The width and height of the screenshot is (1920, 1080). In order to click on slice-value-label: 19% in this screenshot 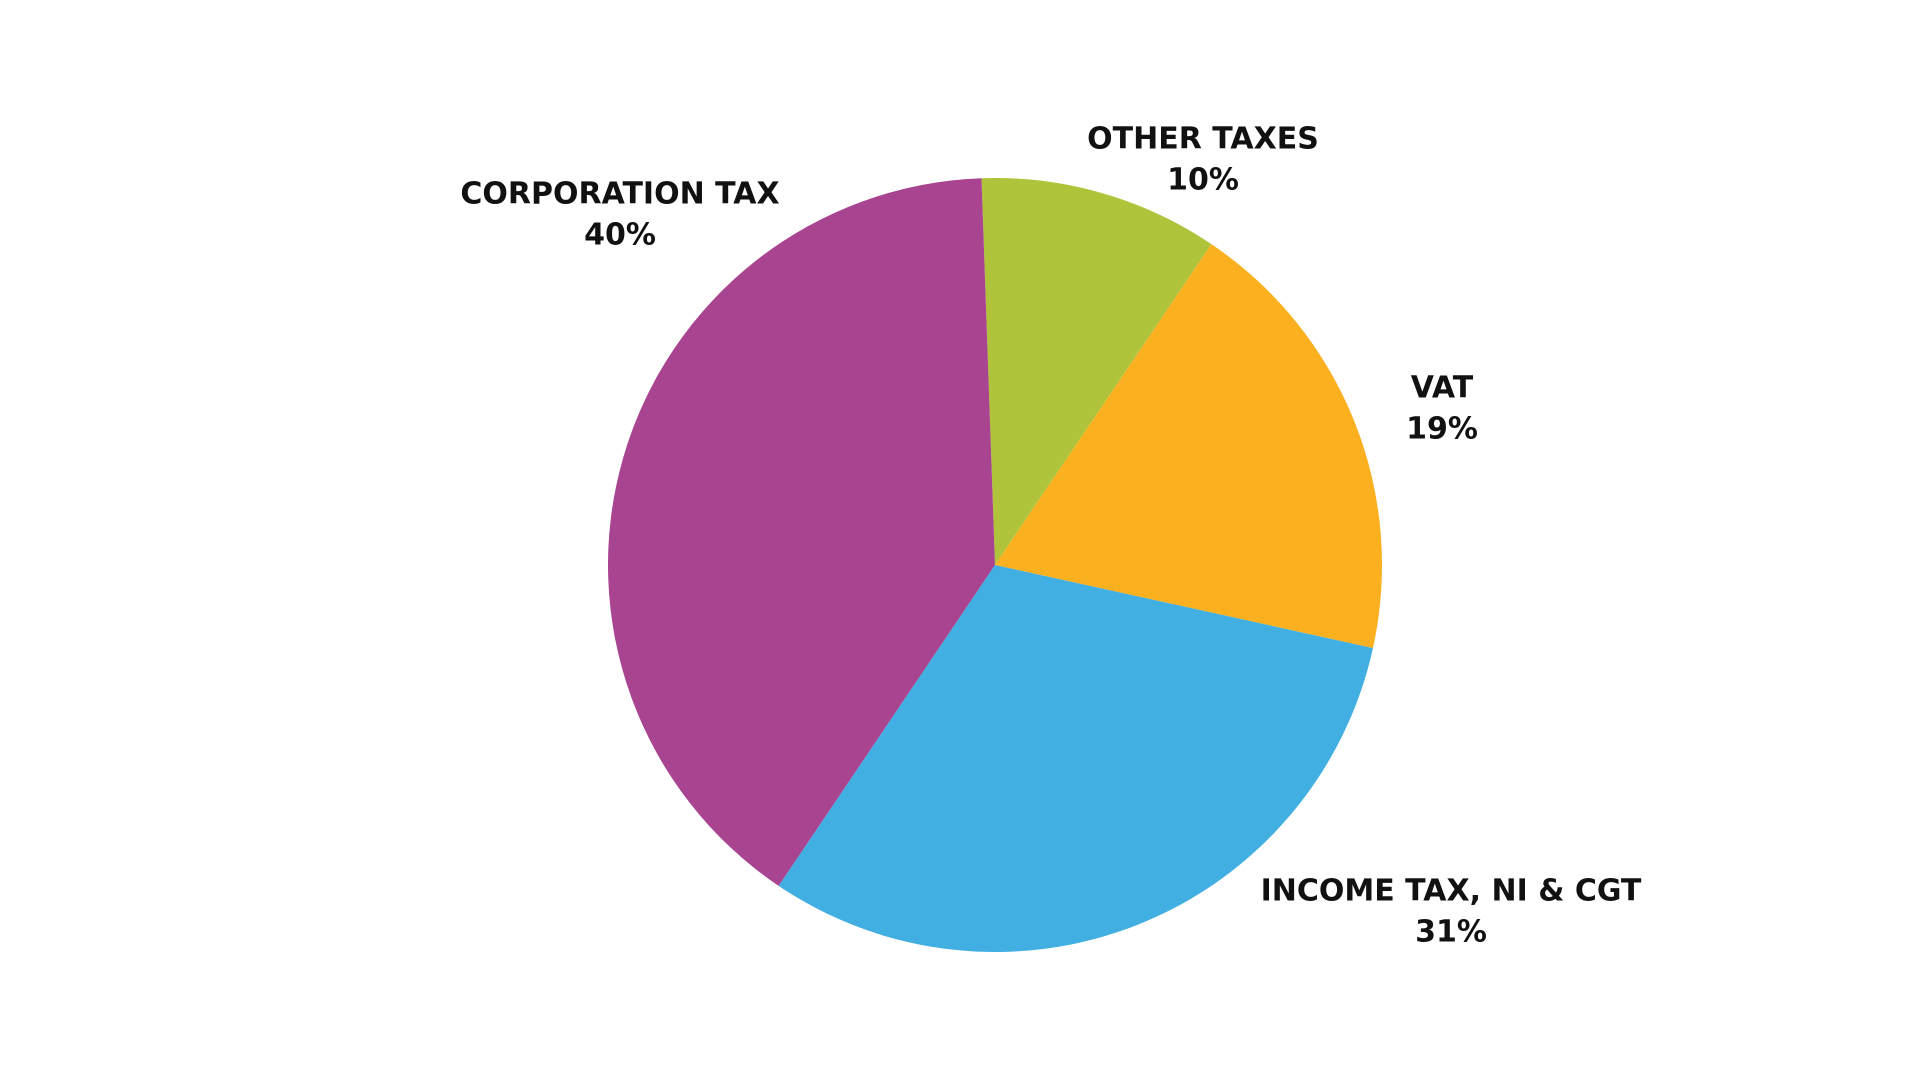, I will do `click(1442, 429)`.